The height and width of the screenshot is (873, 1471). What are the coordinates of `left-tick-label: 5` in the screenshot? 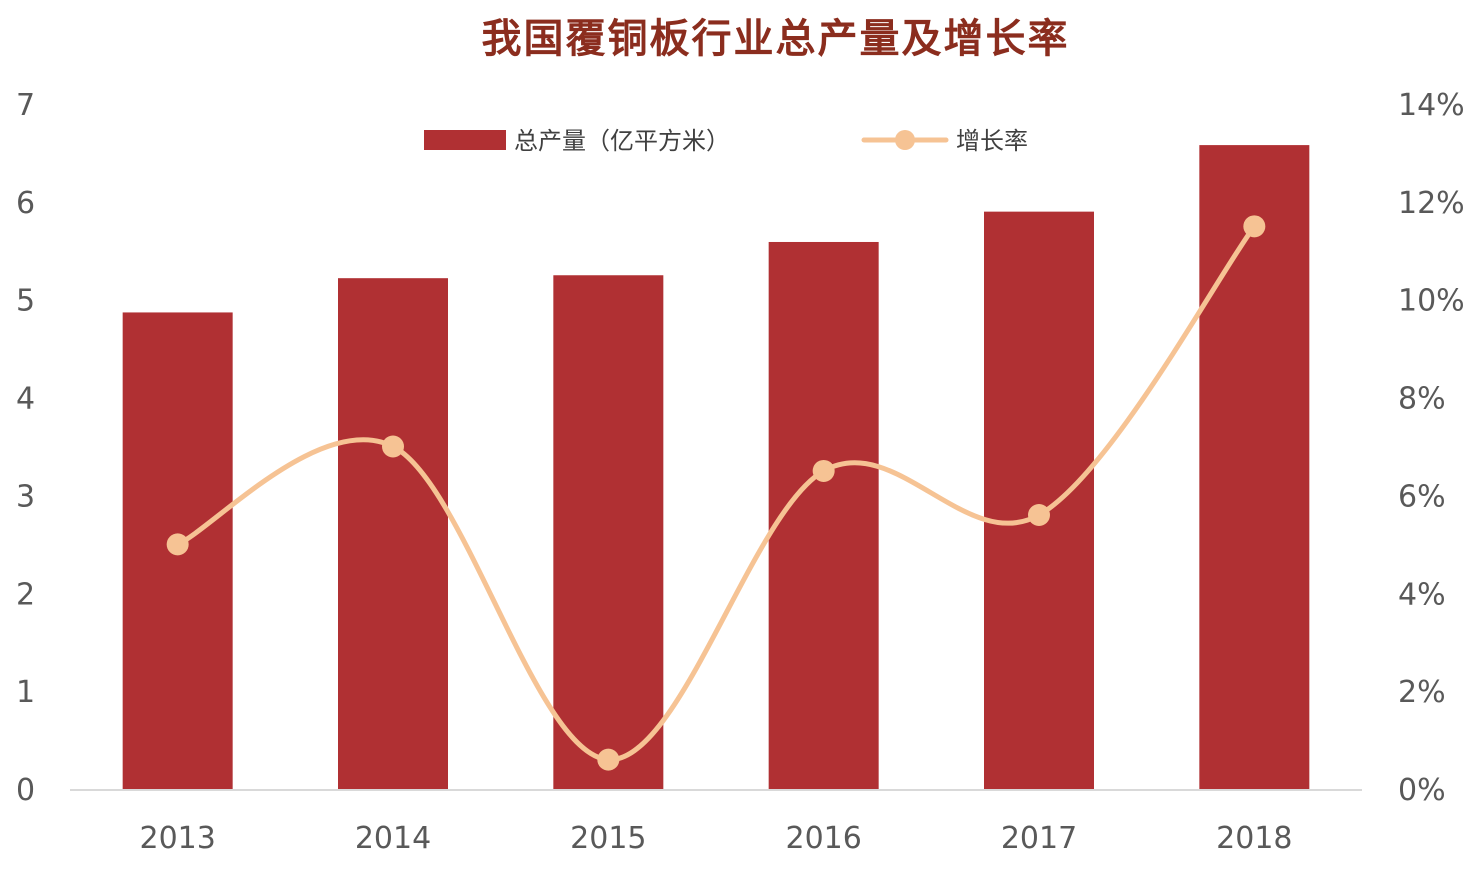 It's located at (25, 301).